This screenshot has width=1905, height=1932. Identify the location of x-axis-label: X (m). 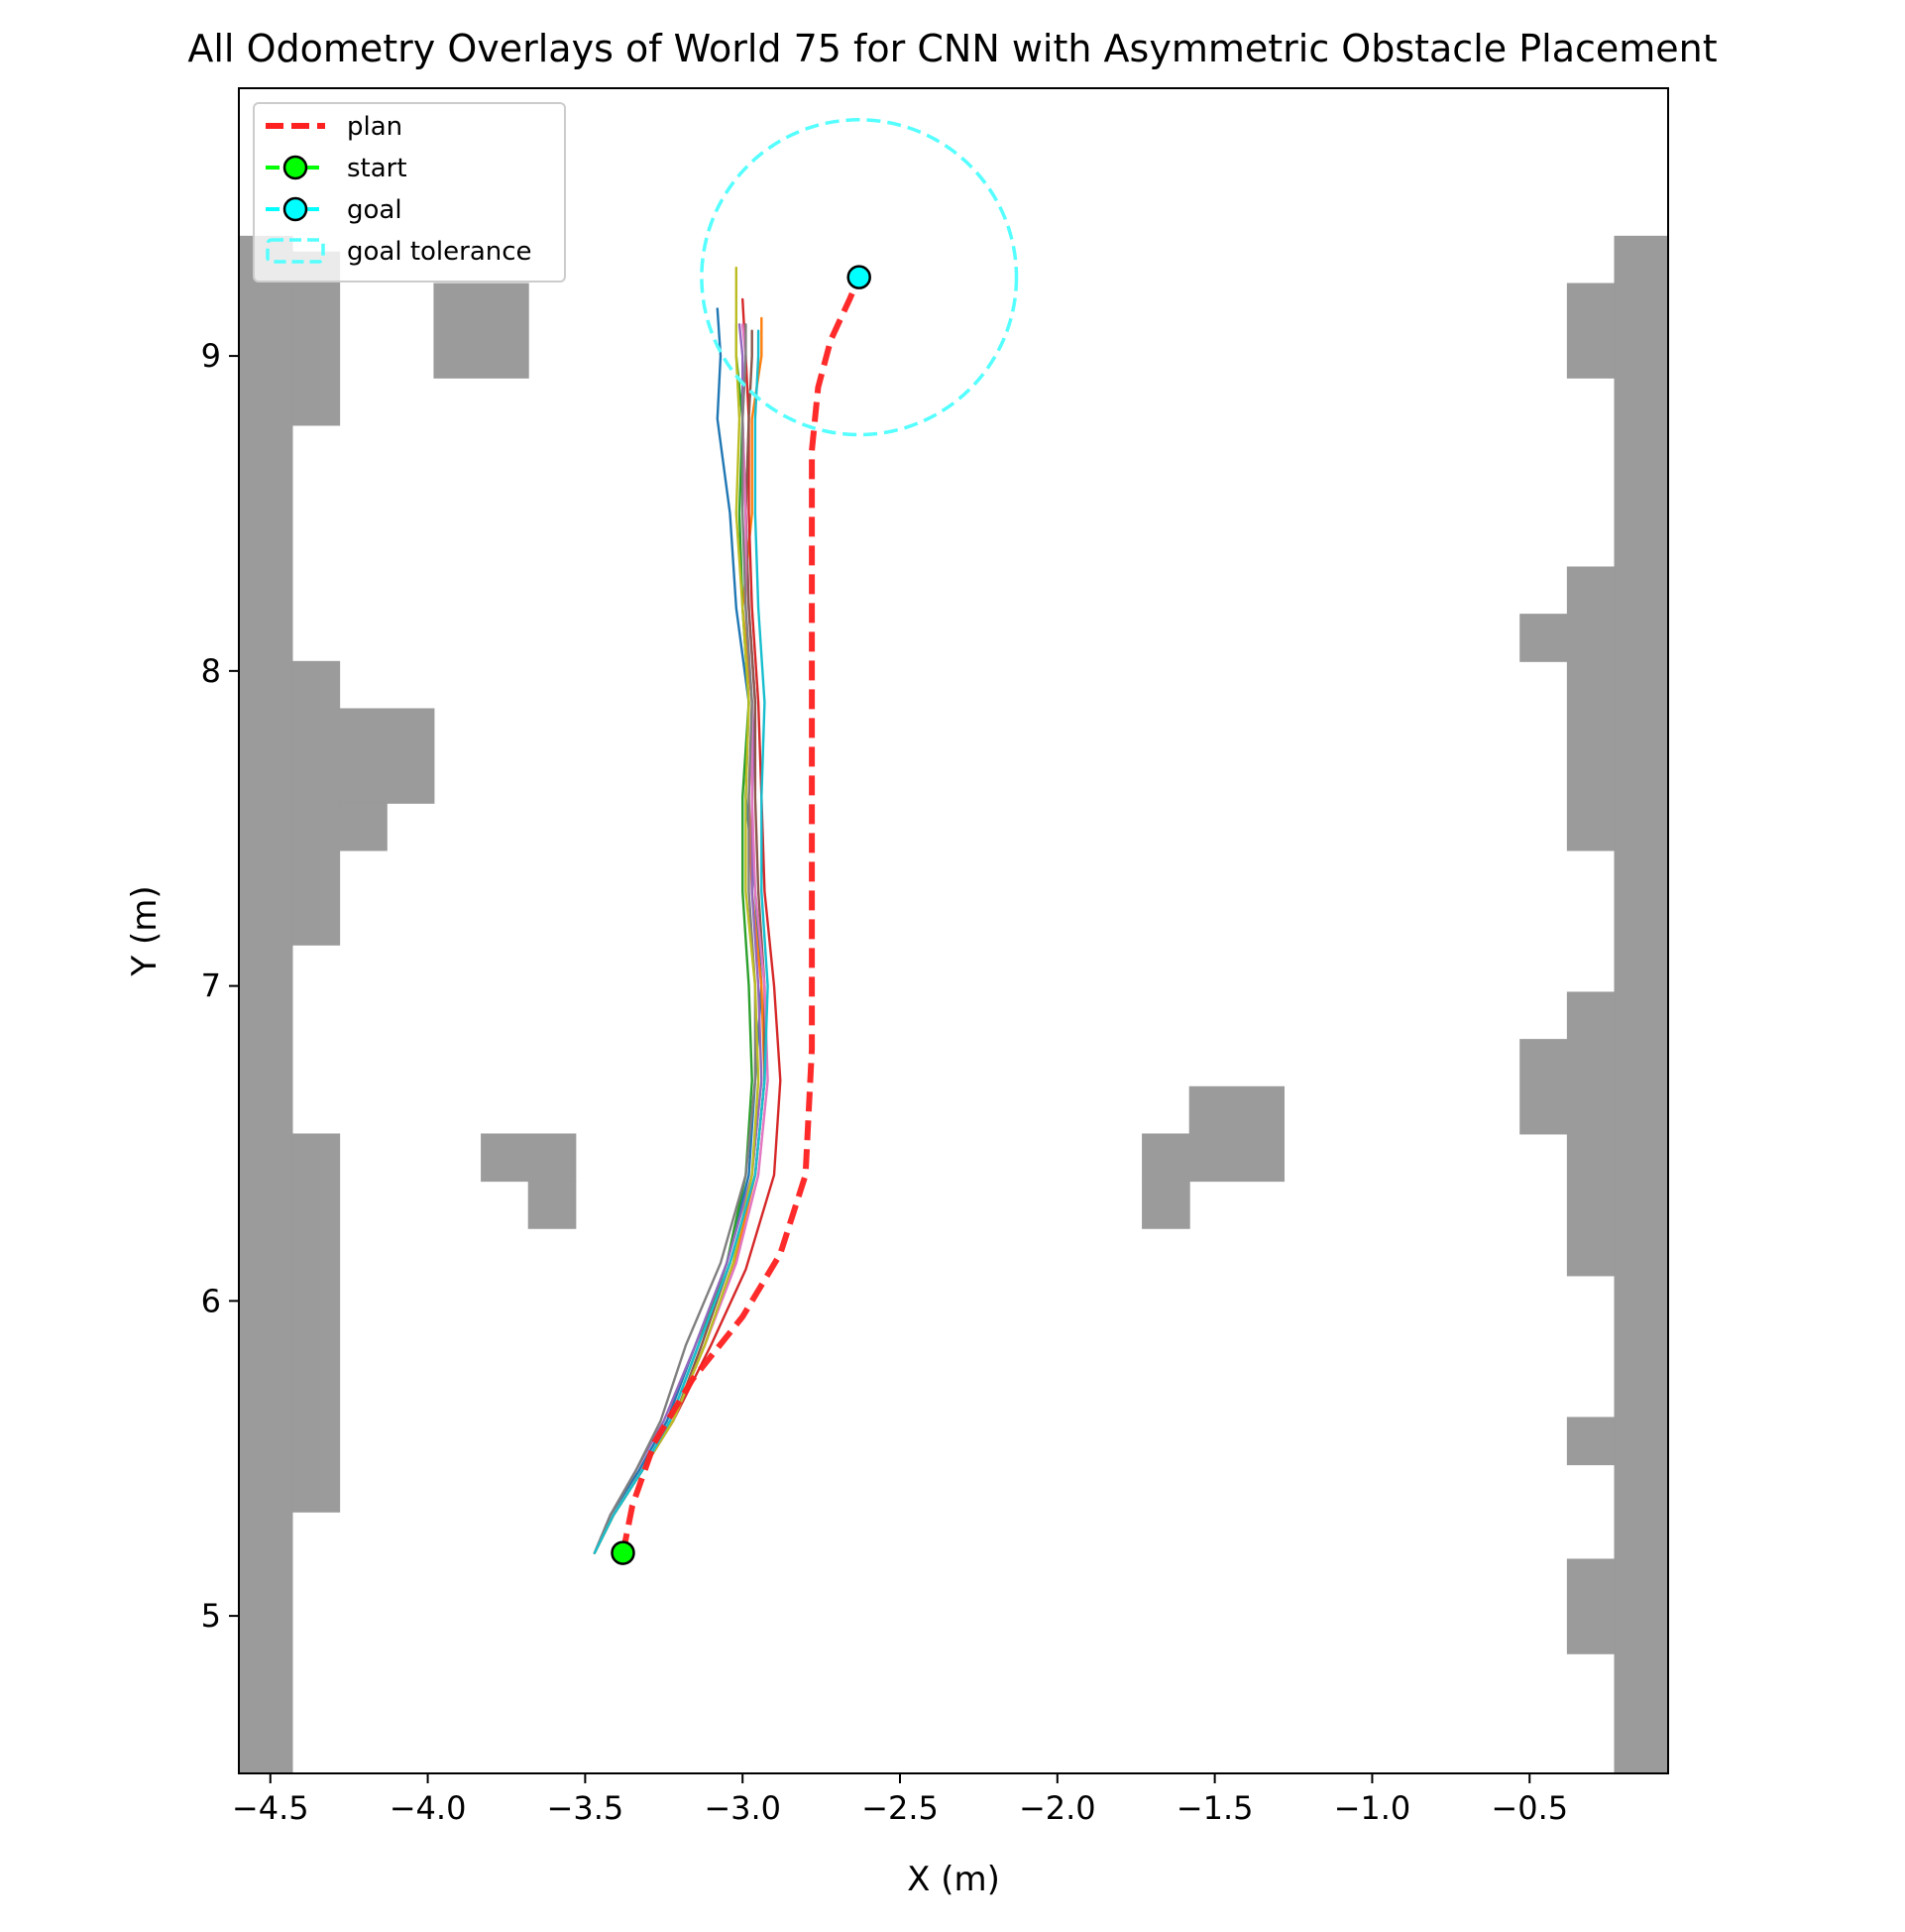
(954, 1880).